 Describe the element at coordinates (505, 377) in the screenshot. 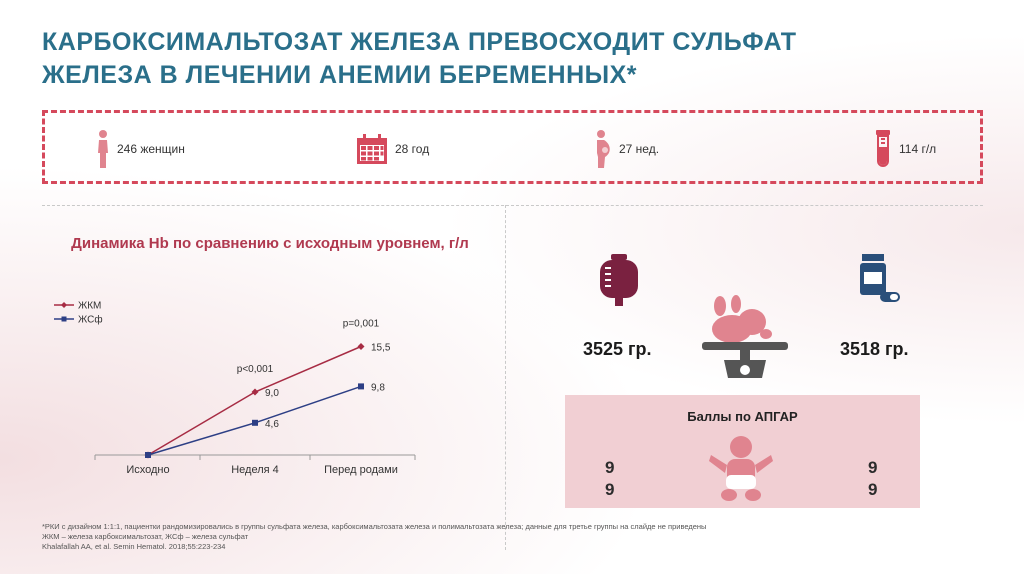

I see `section-divider-vertical` at that location.